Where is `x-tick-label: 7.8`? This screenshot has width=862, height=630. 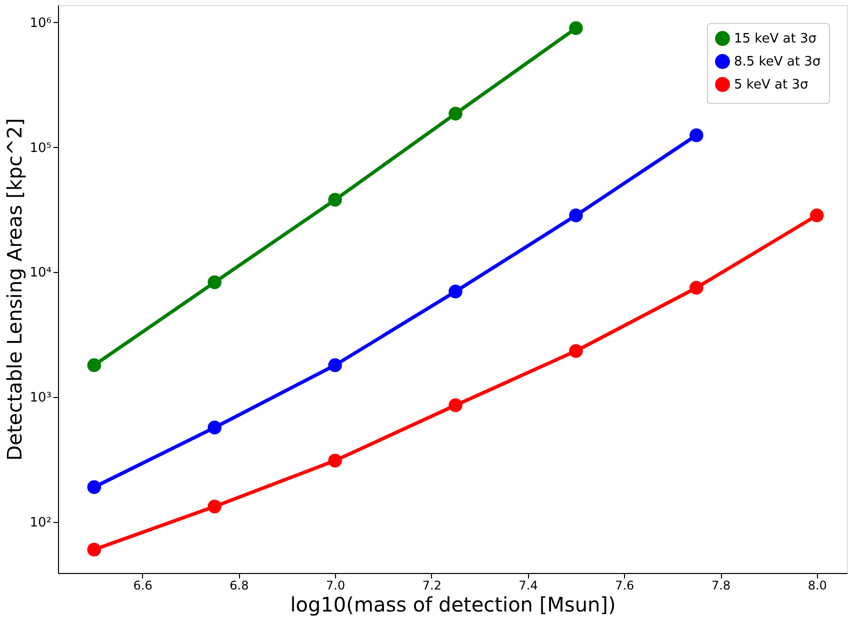 x-tick-label: 7.8 is located at coordinates (721, 585).